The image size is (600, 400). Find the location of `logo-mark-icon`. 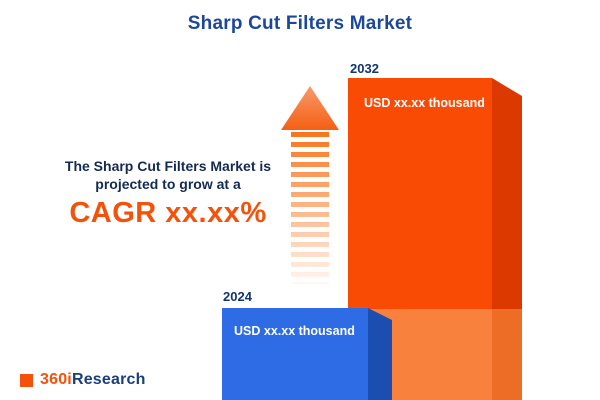

logo-mark-icon is located at coordinates (26, 380).